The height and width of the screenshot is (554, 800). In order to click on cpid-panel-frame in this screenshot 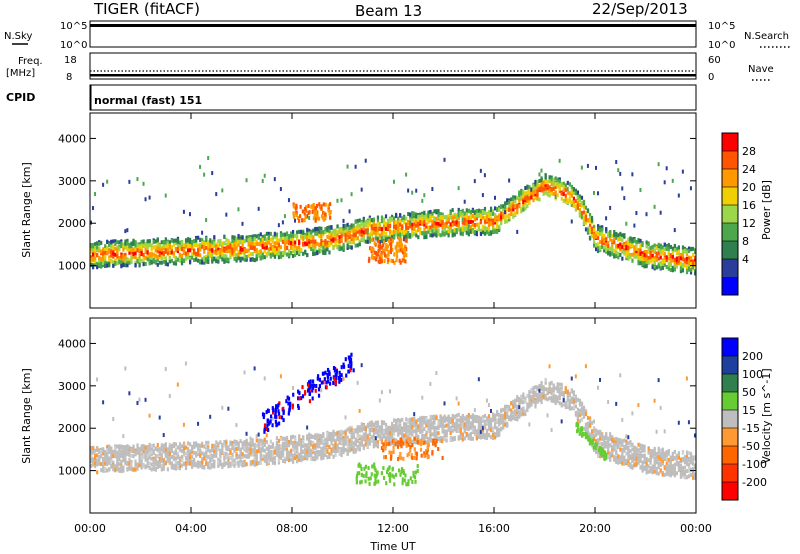, I will do `click(393, 97)`.